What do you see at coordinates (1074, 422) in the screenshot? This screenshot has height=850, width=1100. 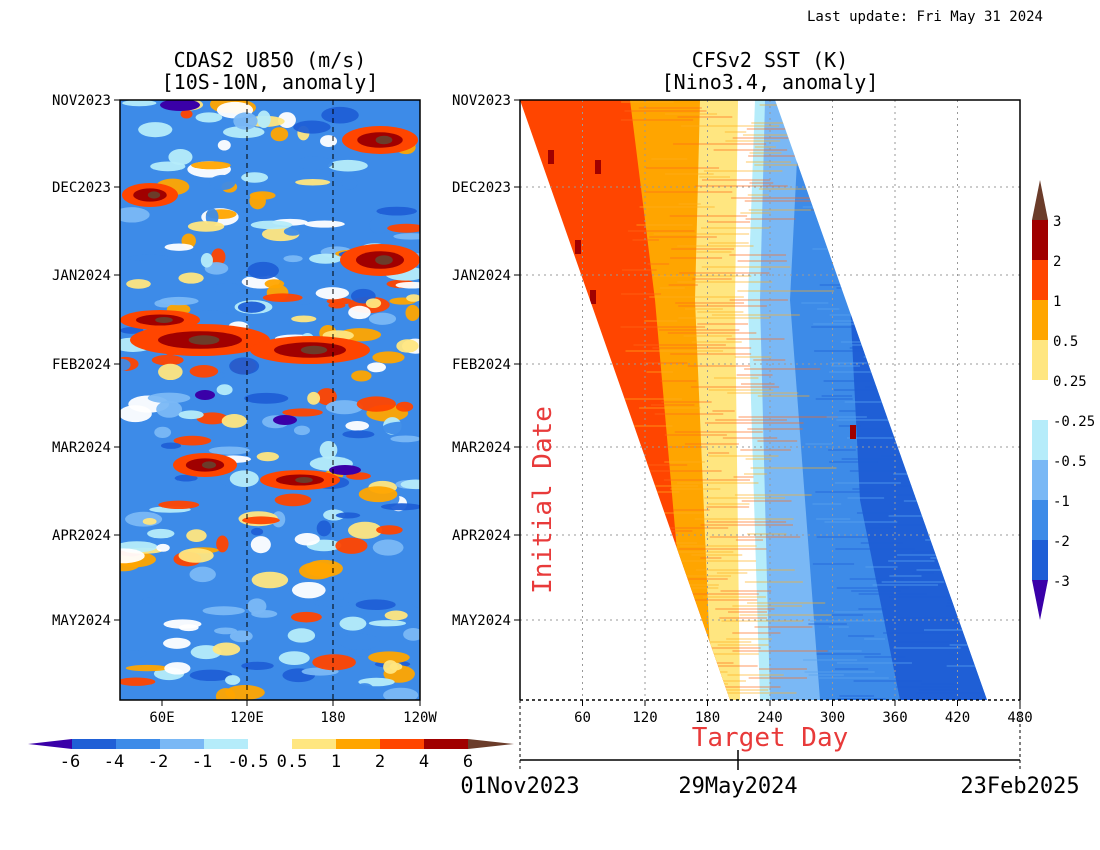 I see `sst-colorbar-label: -0.25` at bounding box center [1074, 422].